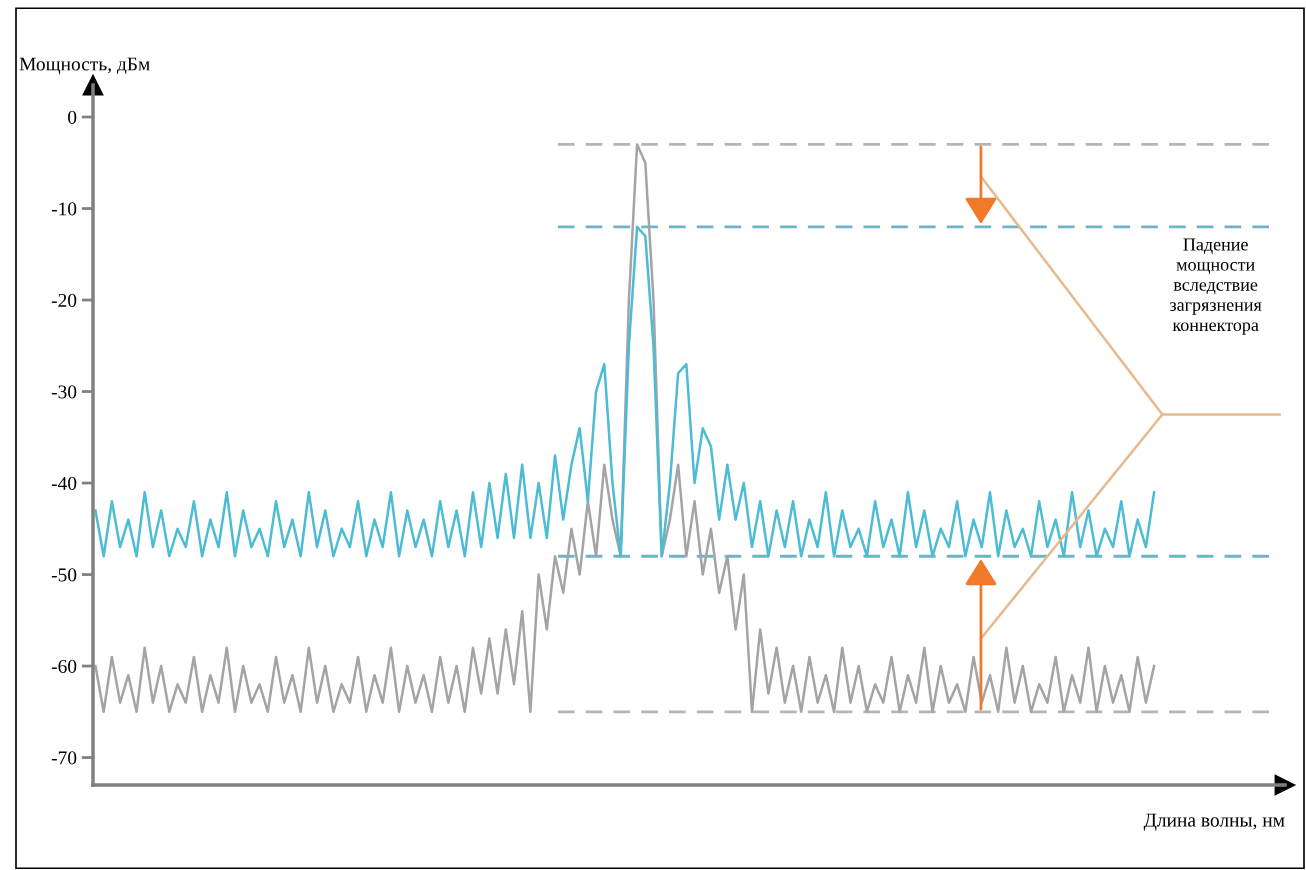  What do you see at coordinates (64, 209) in the screenshot?
I see `y-tick-label: -10` at bounding box center [64, 209].